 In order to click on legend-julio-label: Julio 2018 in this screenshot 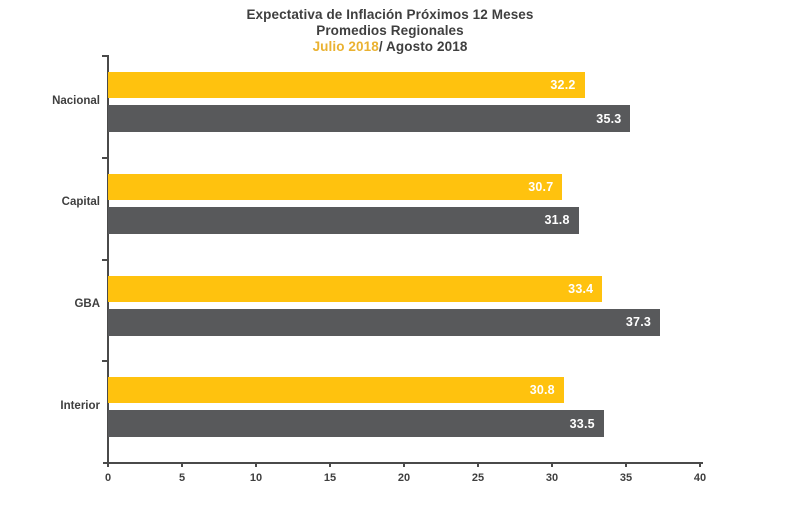, I will do `click(345, 46)`.